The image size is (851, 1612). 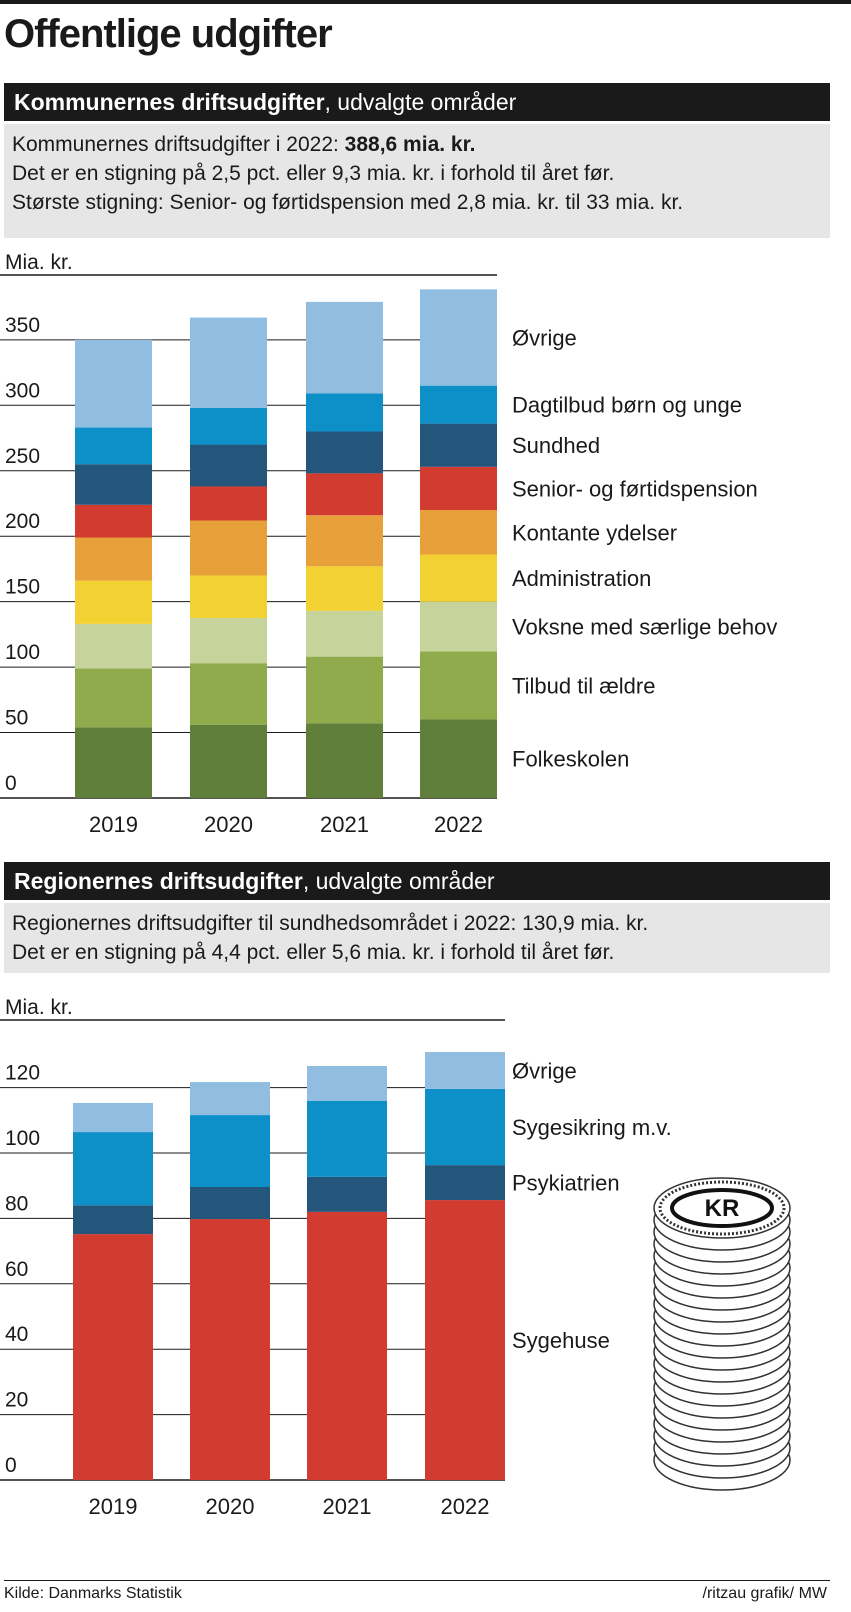 What do you see at coordinates (16, 1400) in the screenshot?
I see `y-tick-label: 20` at bounding box center [16, 1400].